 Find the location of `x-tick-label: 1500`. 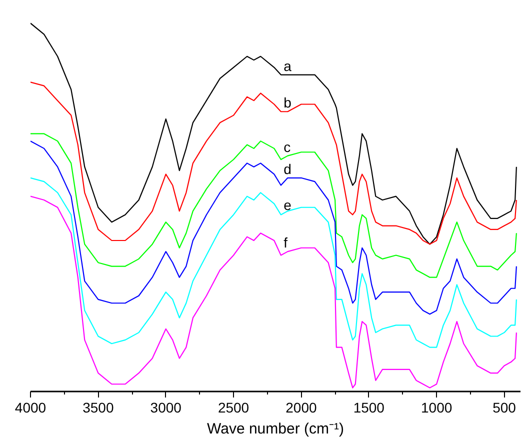

x-tick-label: 1500 is located at coordinates (369, 408).